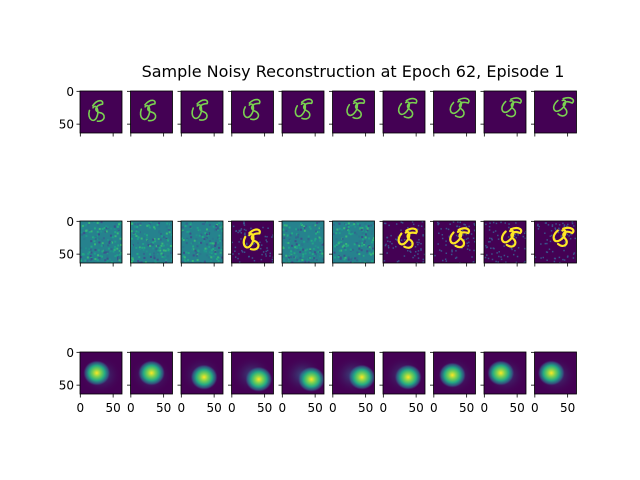  I want to click on digit-stroke, so click(407, 108).